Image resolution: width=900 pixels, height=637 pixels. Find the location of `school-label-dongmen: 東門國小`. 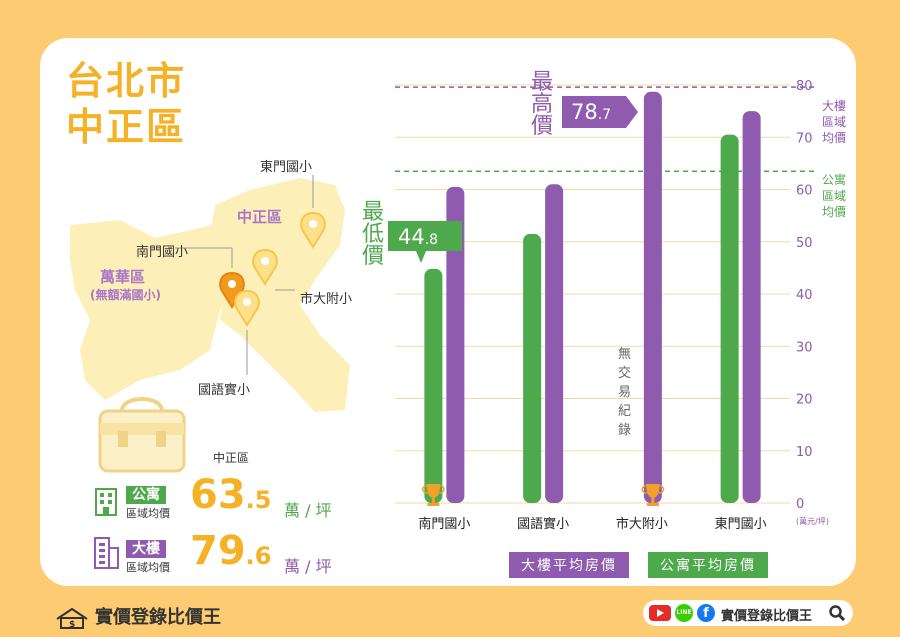

school-label-dongmen: 東門國小 is located at coordinates (286, 167).